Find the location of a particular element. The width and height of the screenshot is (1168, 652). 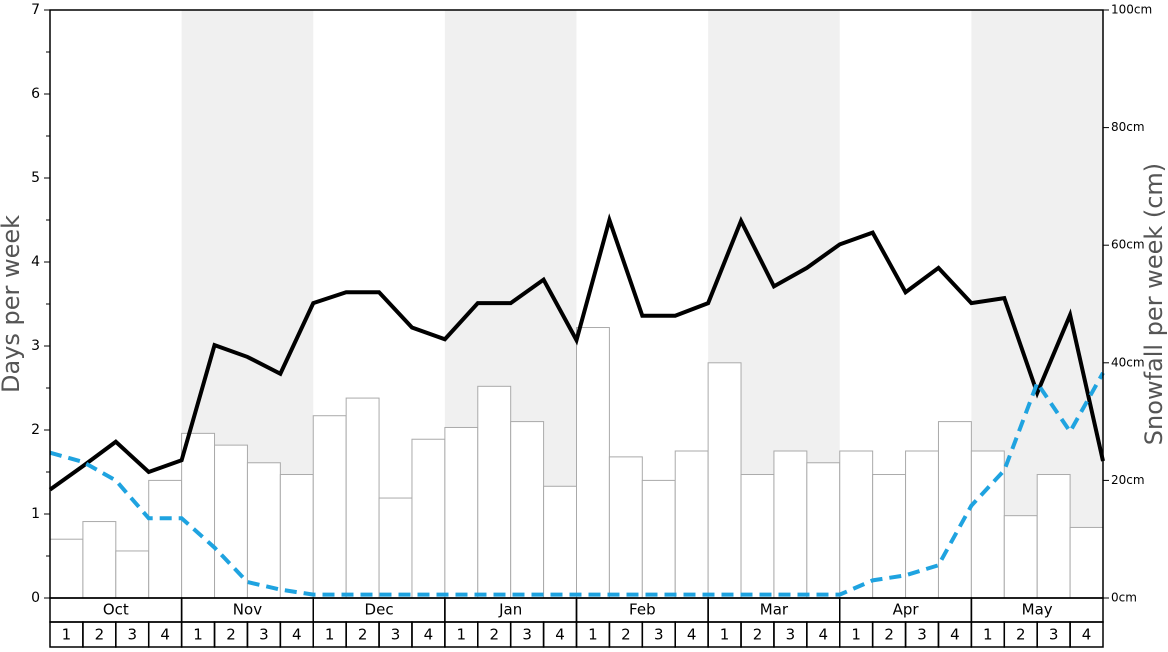

y2-axis-label: Snowfall per week (cm) is located at coordinates (1154, 304).